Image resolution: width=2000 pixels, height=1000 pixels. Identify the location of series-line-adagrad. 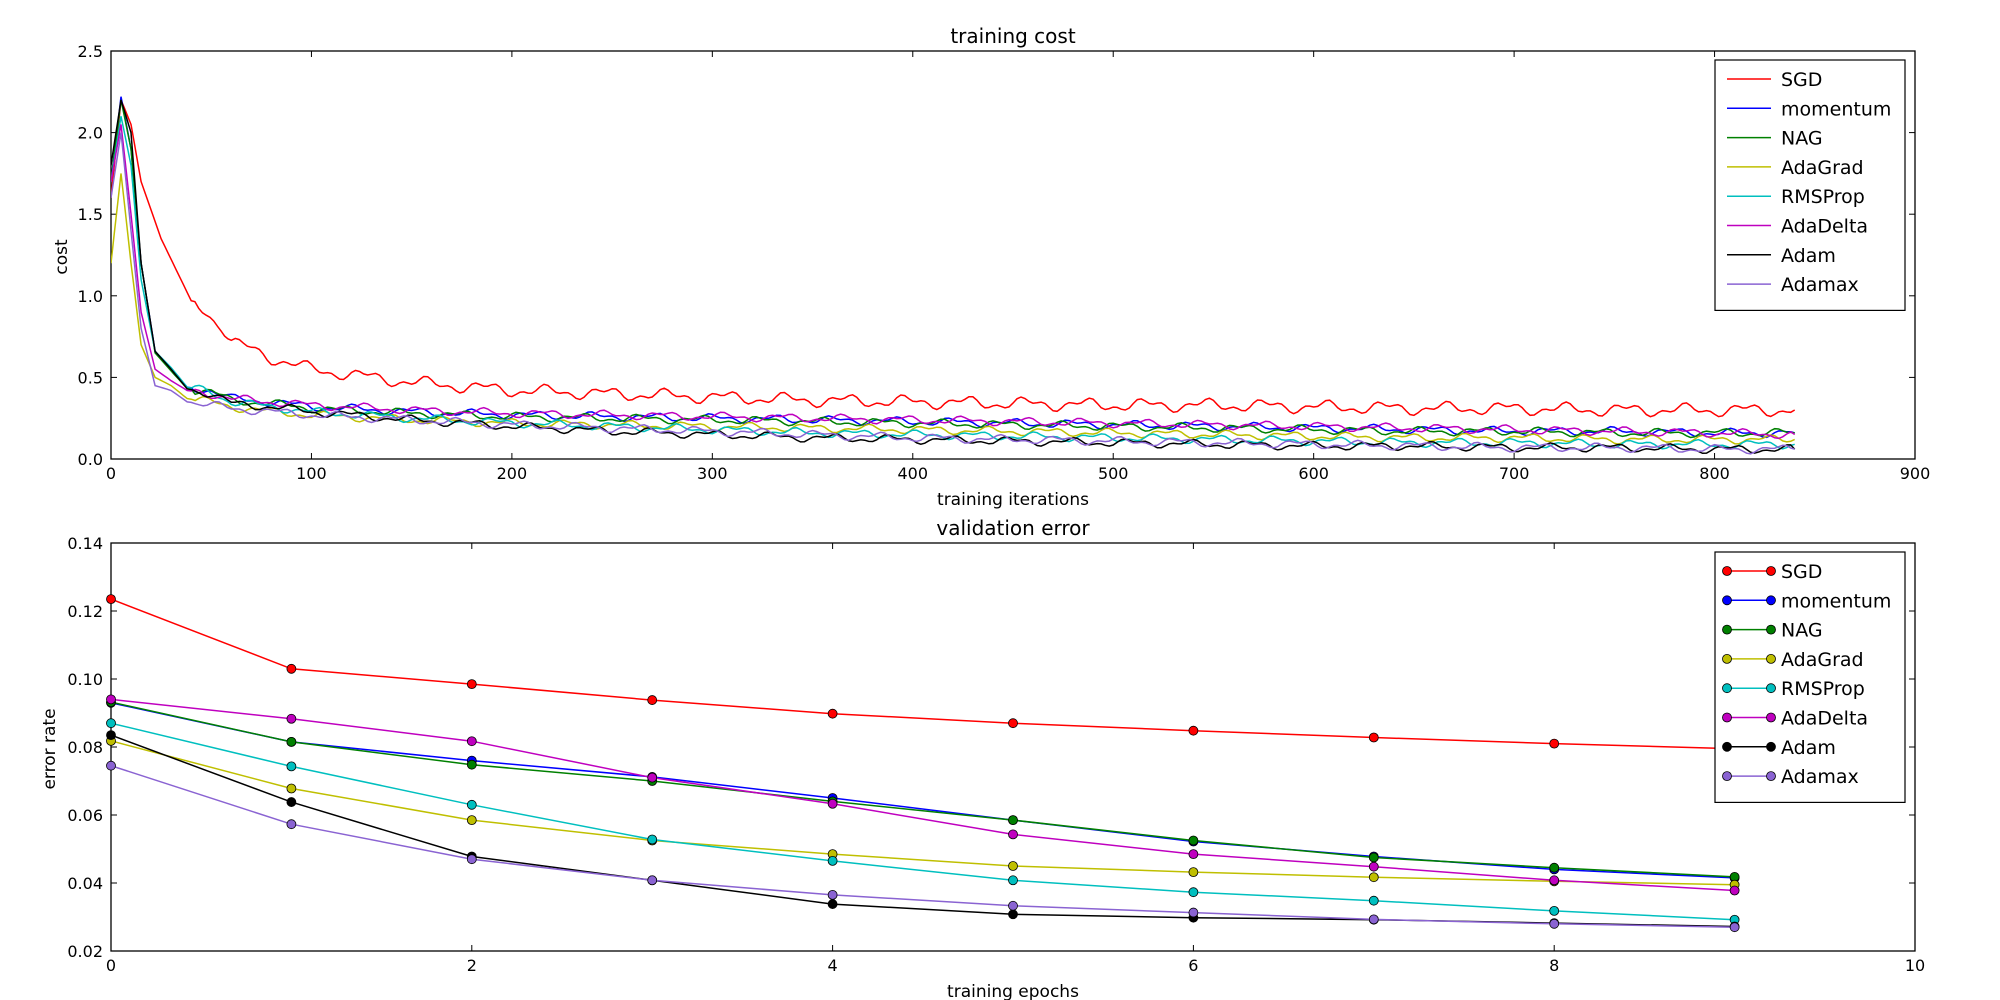
(923, 813).